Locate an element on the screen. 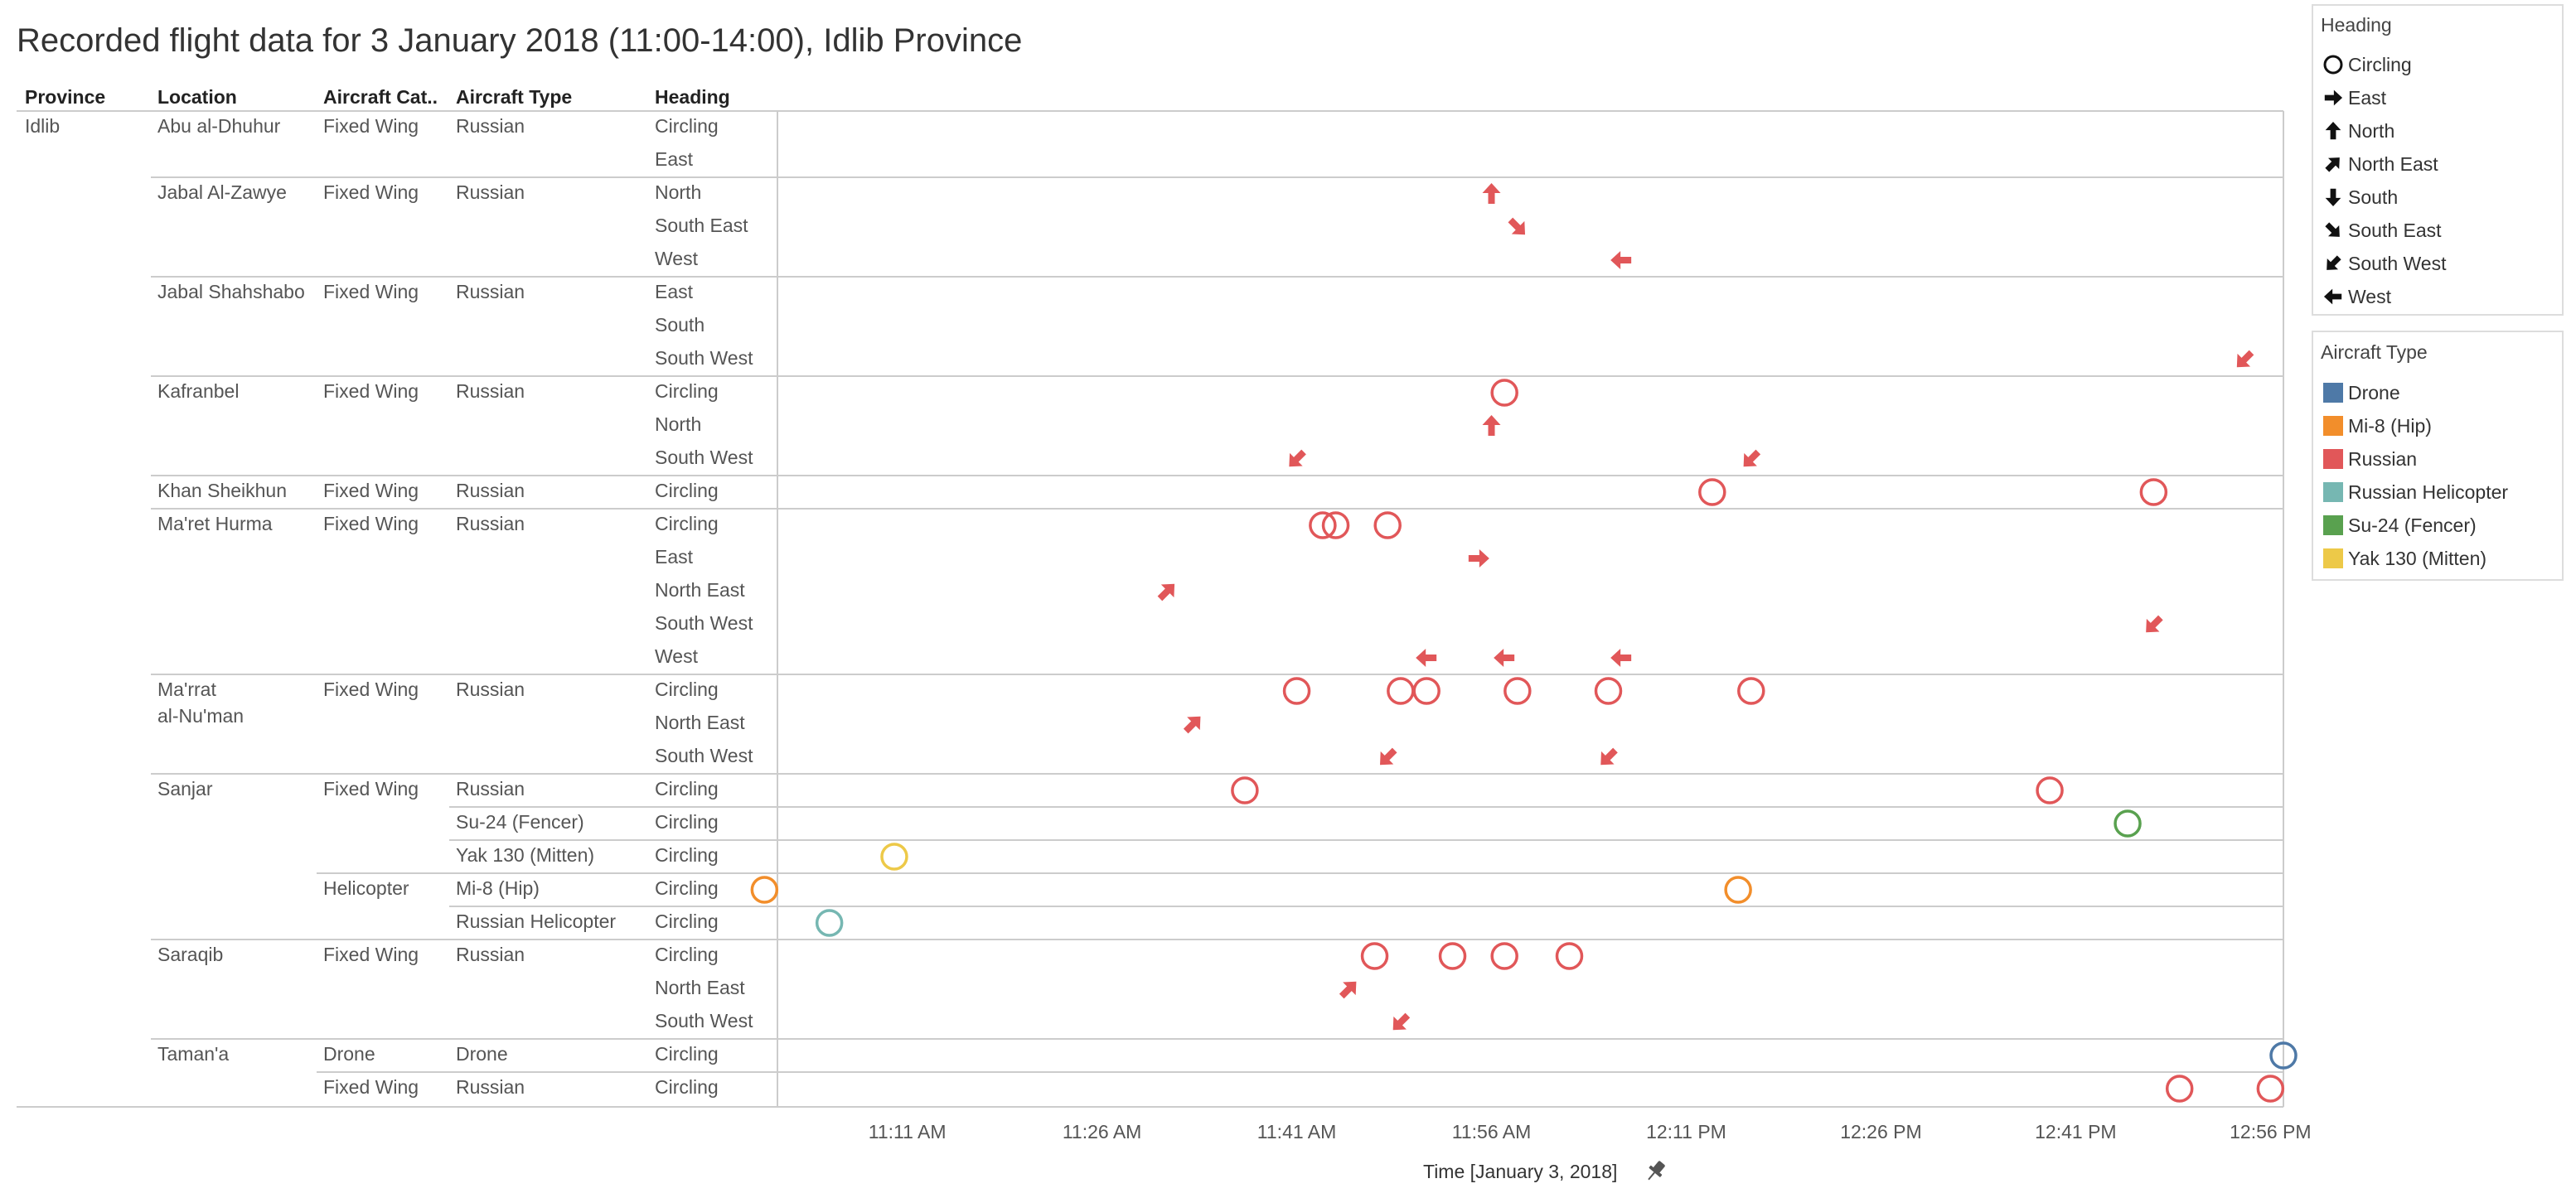 The width and height of the screenshot is (2576, 1198). table-row: Fixed Wing Russian Circling is located at coordinates (521, 1087).